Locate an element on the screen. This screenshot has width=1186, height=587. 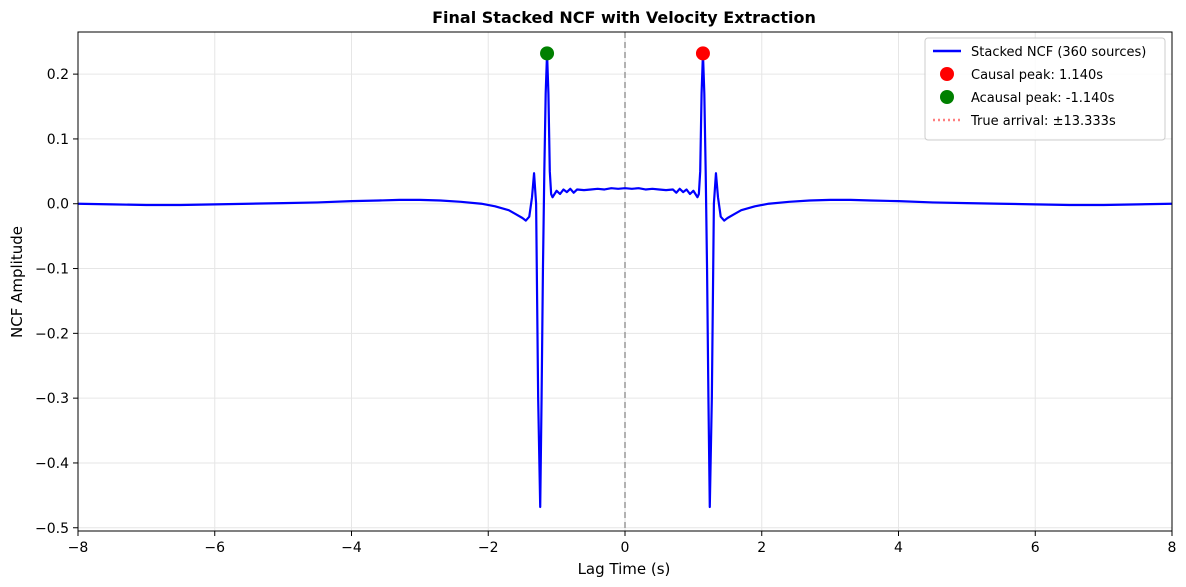
legend-label-3: True arrival: ±13.333s is located at coordinates (1043, 121).